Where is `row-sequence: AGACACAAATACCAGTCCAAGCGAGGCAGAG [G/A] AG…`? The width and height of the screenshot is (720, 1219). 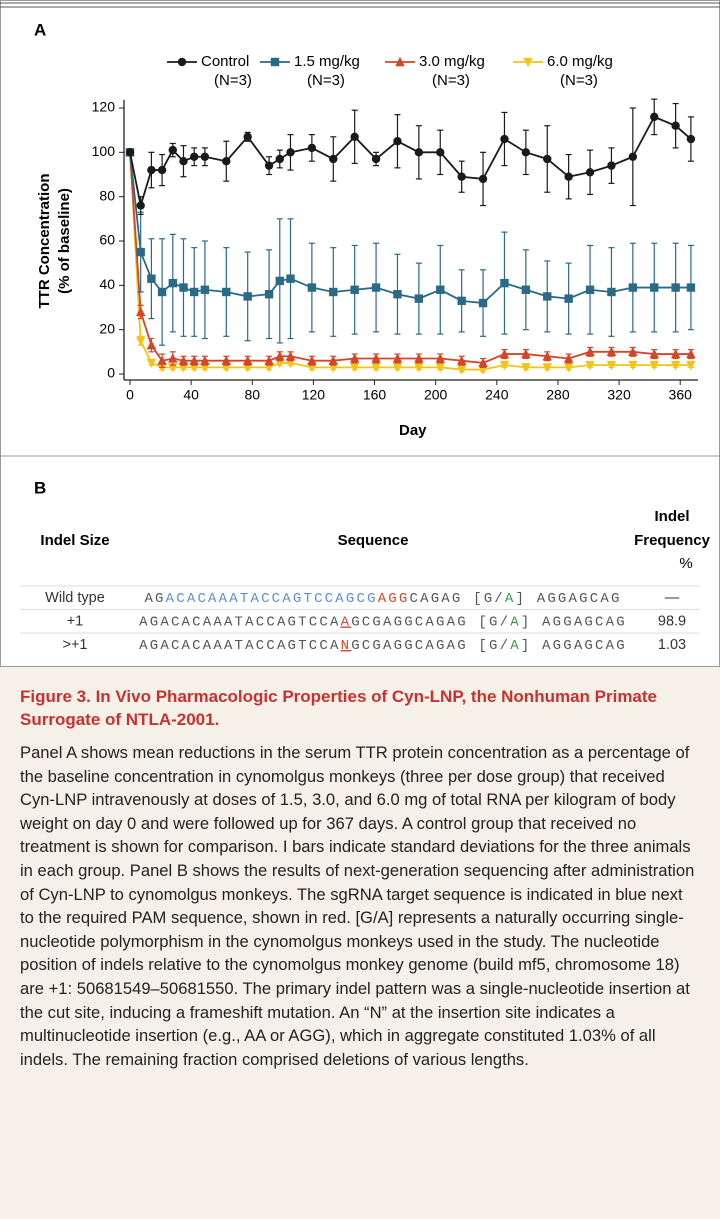
row-sequence: AGACACAAATACCAGTCCAAGCGAGGCAGAG [G/A] AG… is located at coordinates (383, 622).